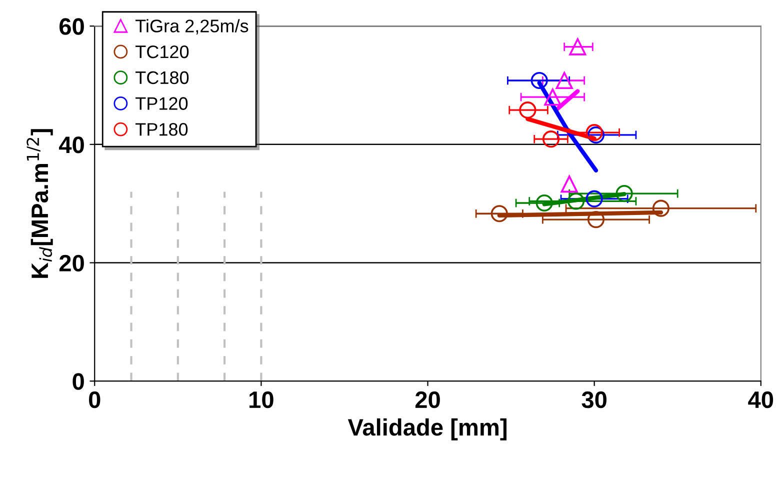 The image size is (782, 483). What do you see at coordinates (94, 399) in the screenshot?
I see `x-tick-label: 0` at bounding box center [94, 399].